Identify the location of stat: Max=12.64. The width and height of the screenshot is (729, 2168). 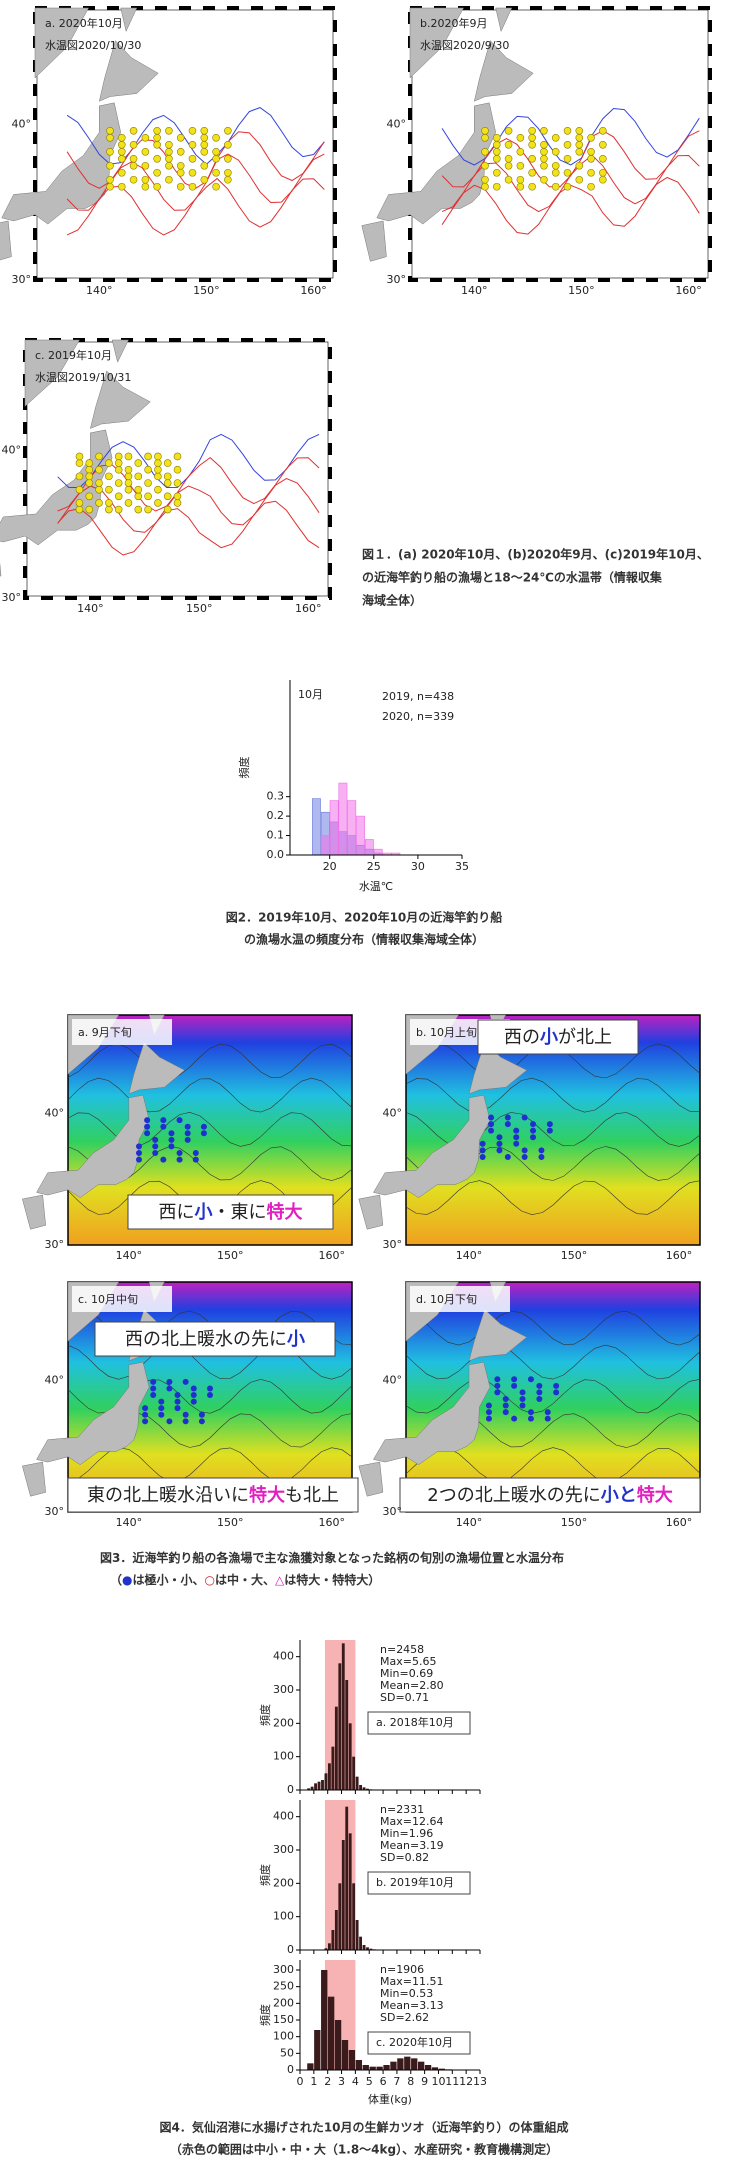
(411, 1821).